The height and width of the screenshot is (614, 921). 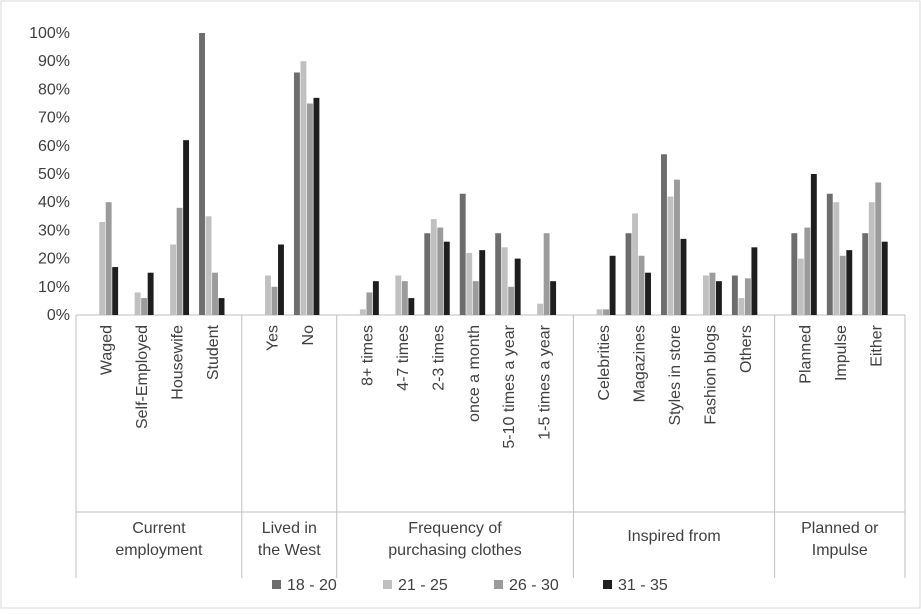 I want to click on y-tick-label: 70%, so click(x=54, y=118).